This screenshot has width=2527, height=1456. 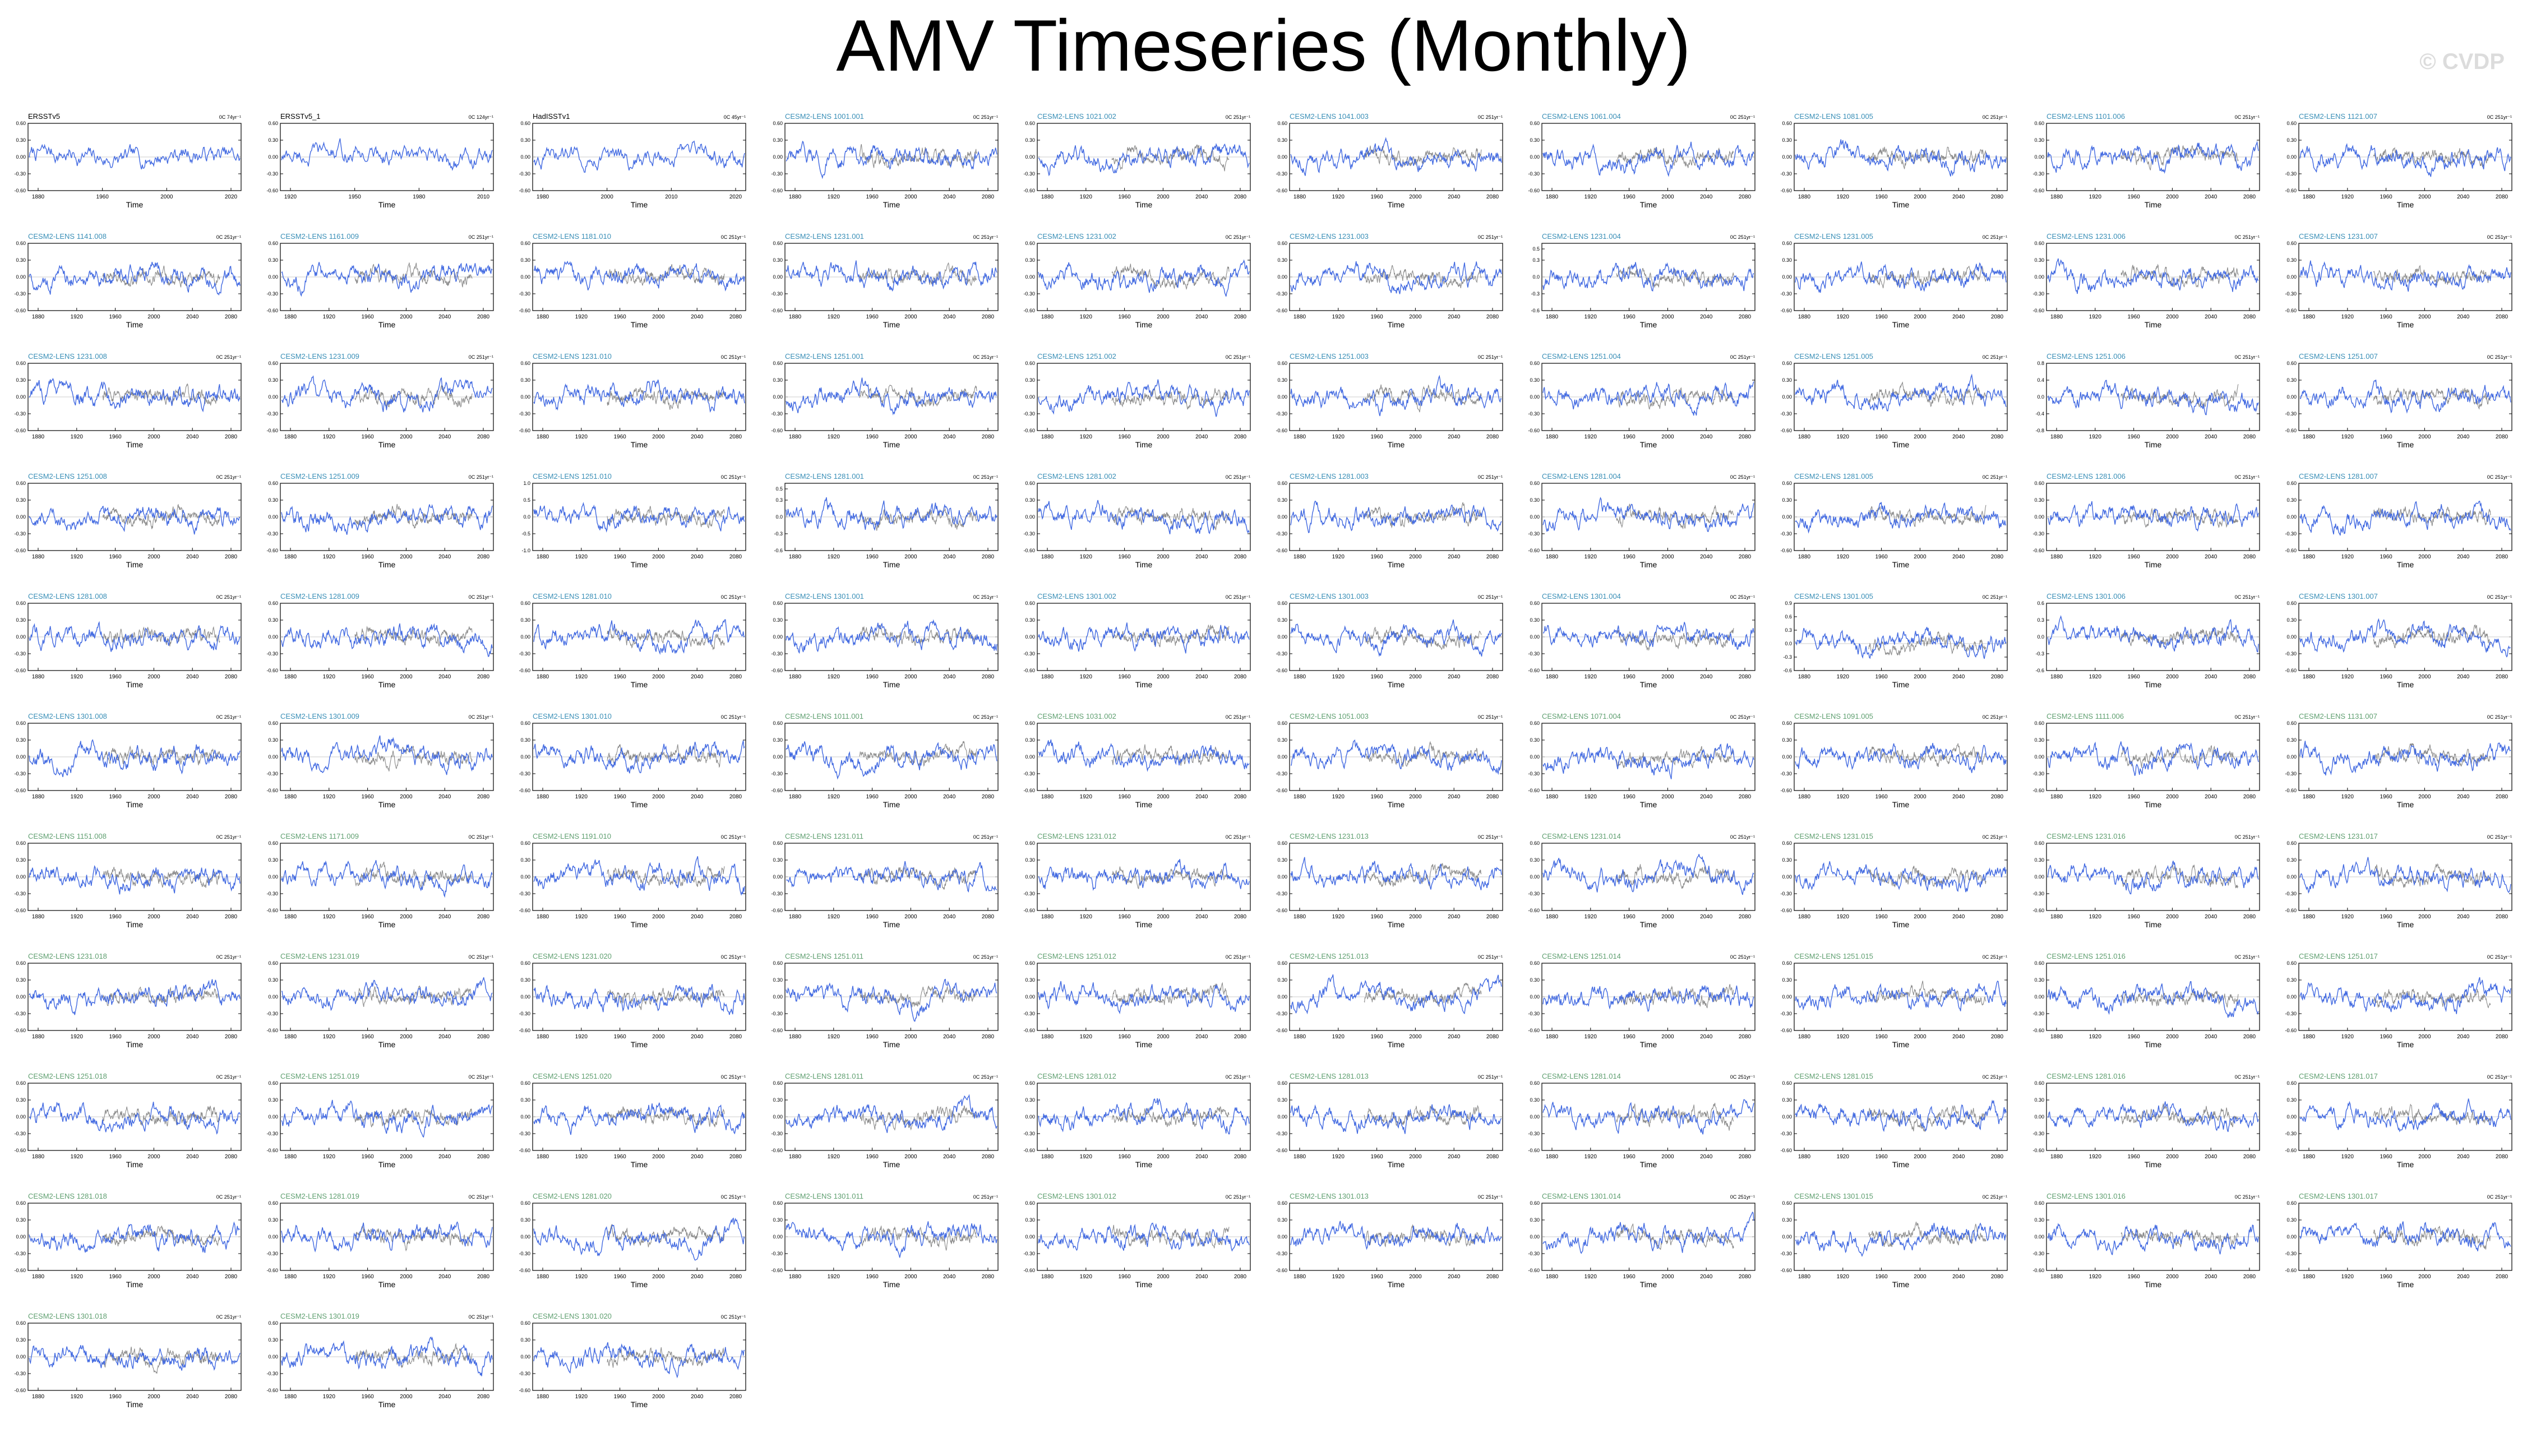 What do you see at coordinates (572, 476) in the screenshot?
I see `panel-title: CESM2-LENS 1251.010` at bounding box center [572, 476].